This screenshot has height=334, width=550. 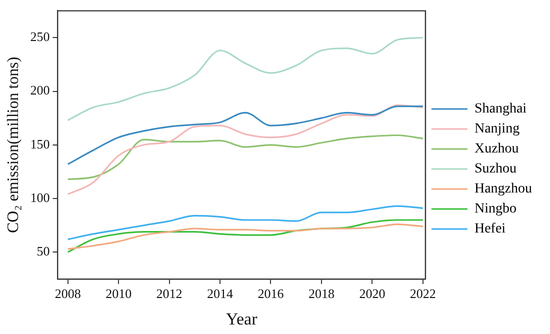 What do you see at coordinates (40, 144) in the screenshot?
I see `y-tick-label: 150` at bounding box center [40, 144].